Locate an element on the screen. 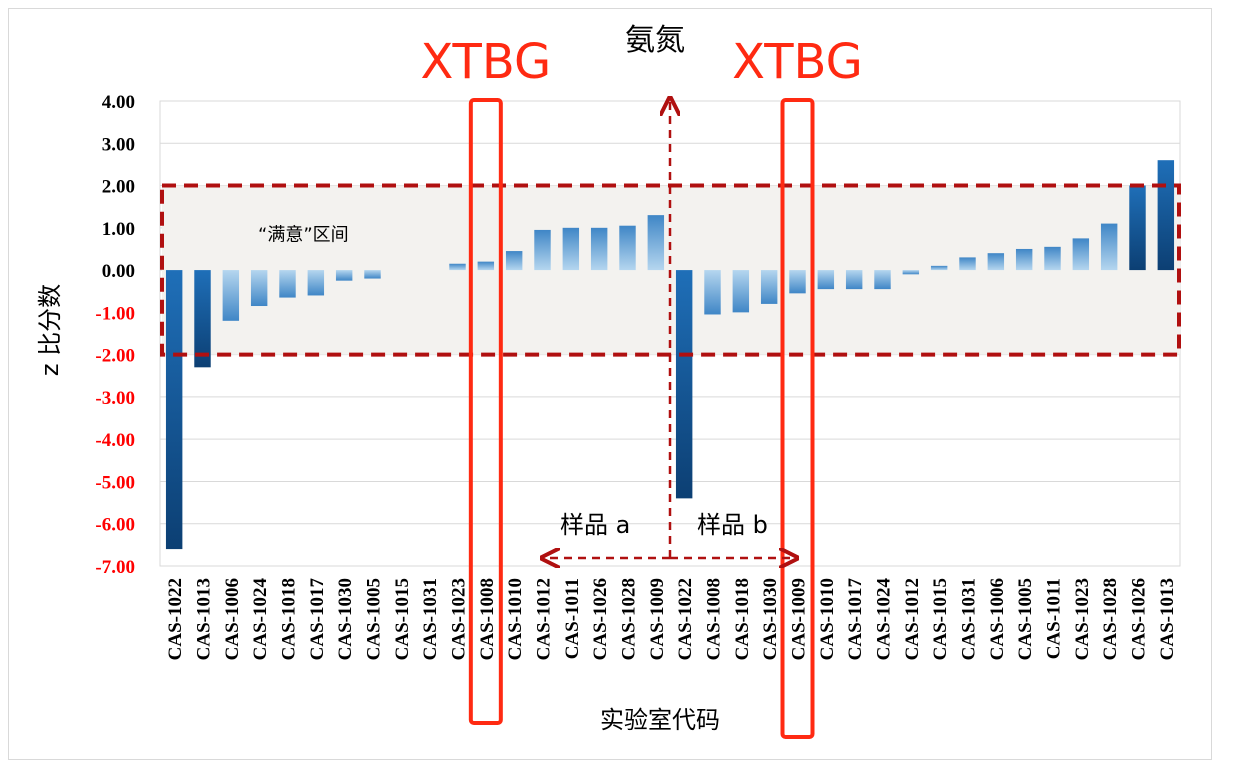  y-tick-label: 1.00 is located at coordinates (118, 229).